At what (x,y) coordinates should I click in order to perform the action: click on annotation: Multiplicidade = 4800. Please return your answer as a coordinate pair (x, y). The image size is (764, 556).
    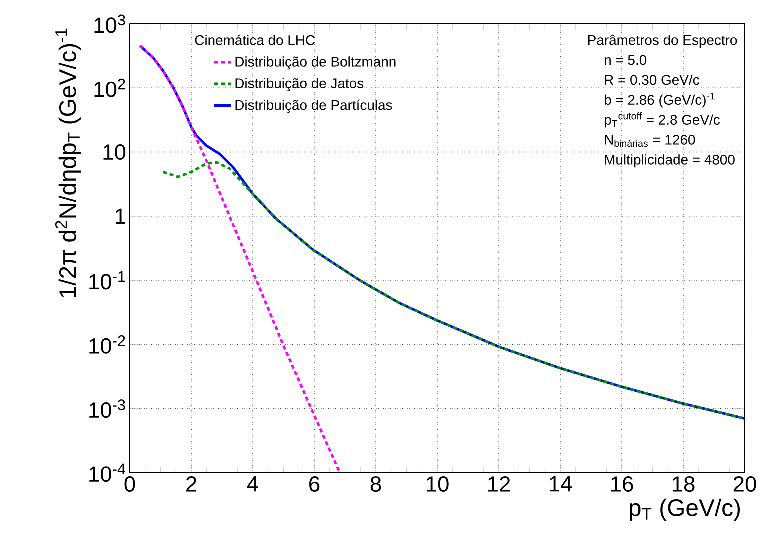
    Looking at the image, I should click on (670, 161).